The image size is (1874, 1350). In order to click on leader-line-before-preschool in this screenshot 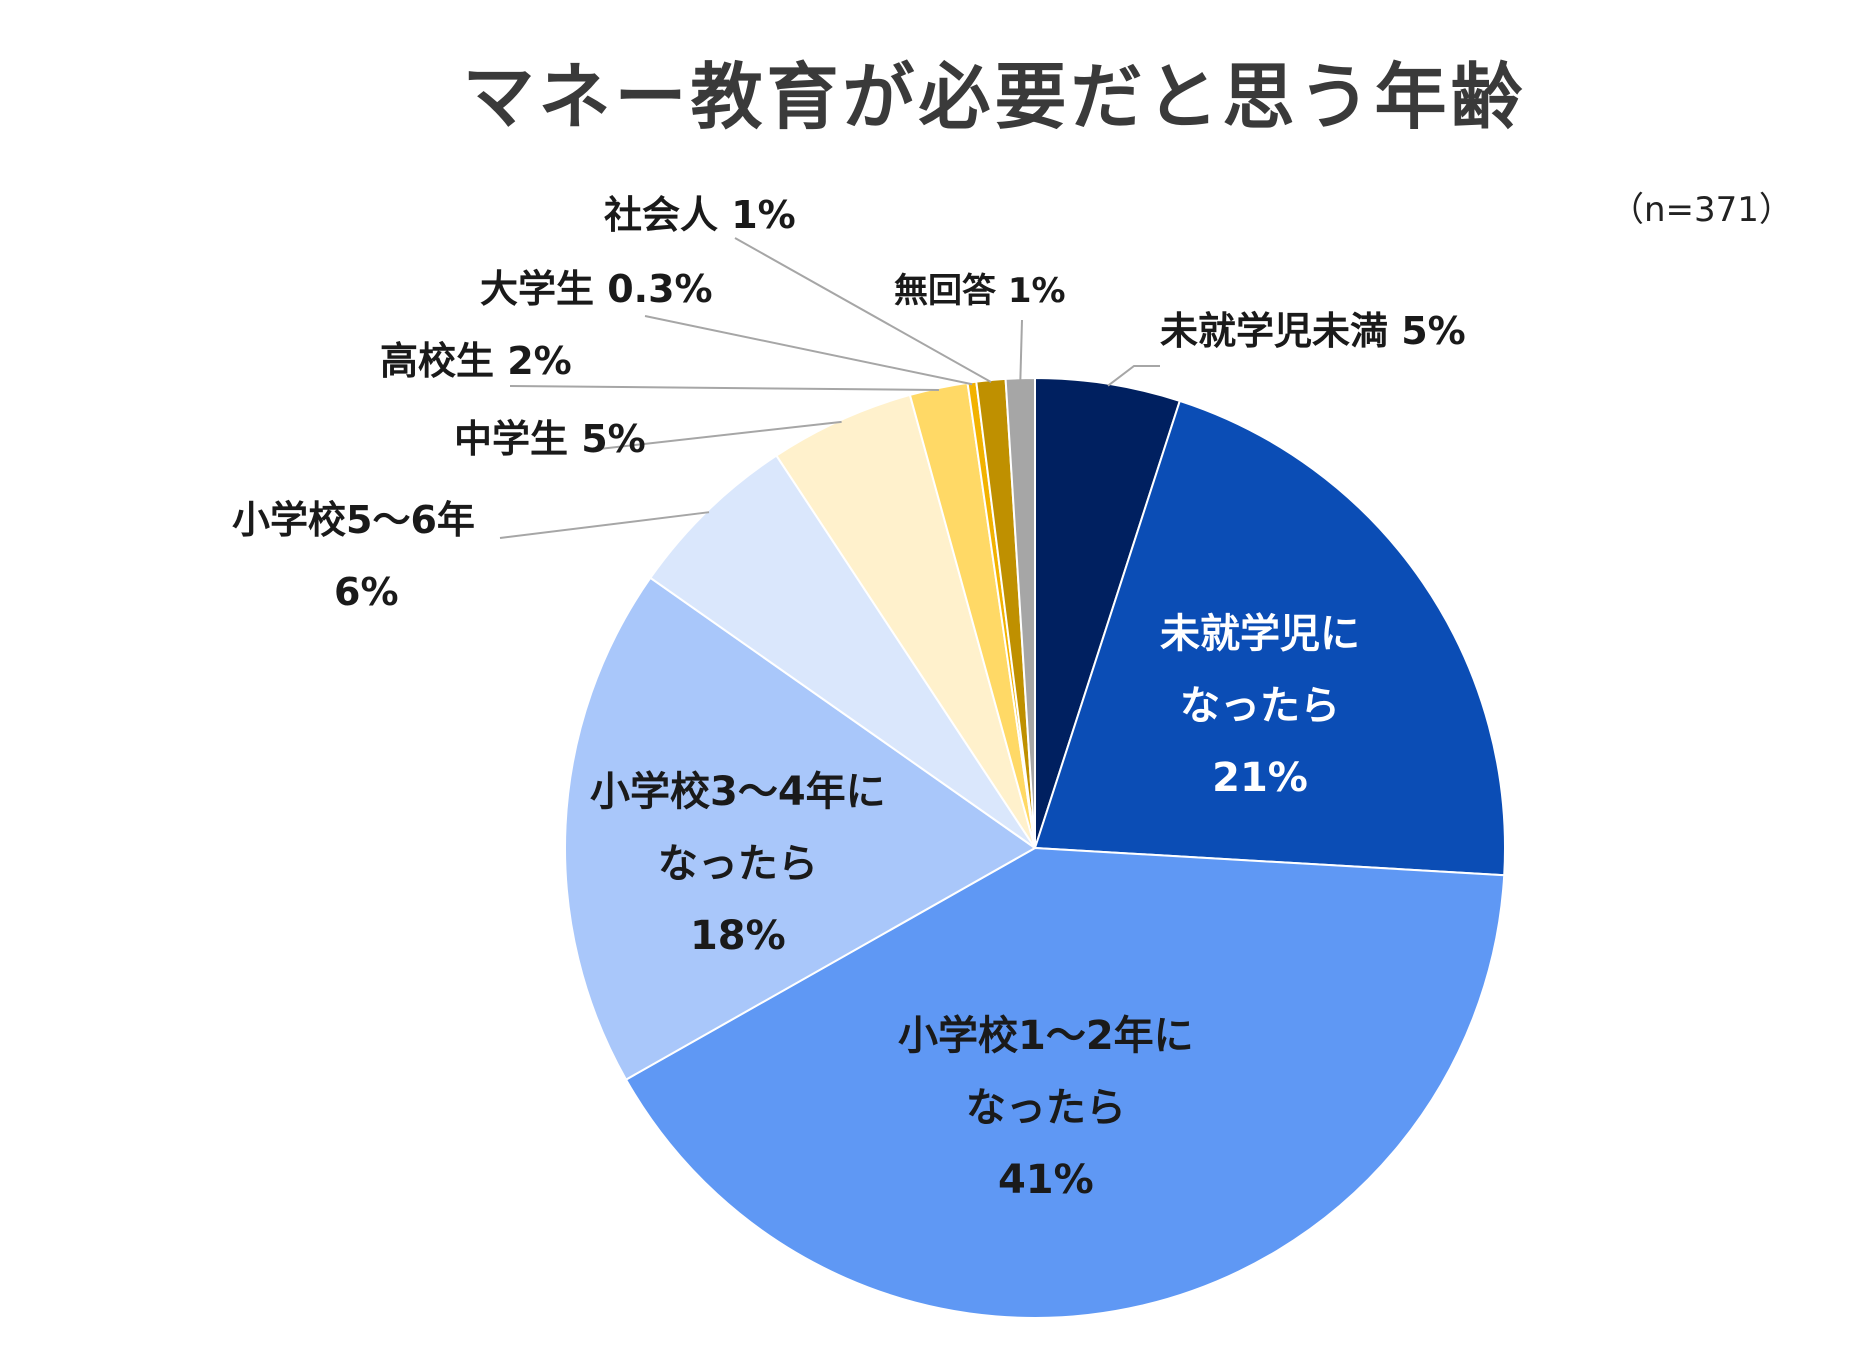, I will do `click(1133, 376)`.